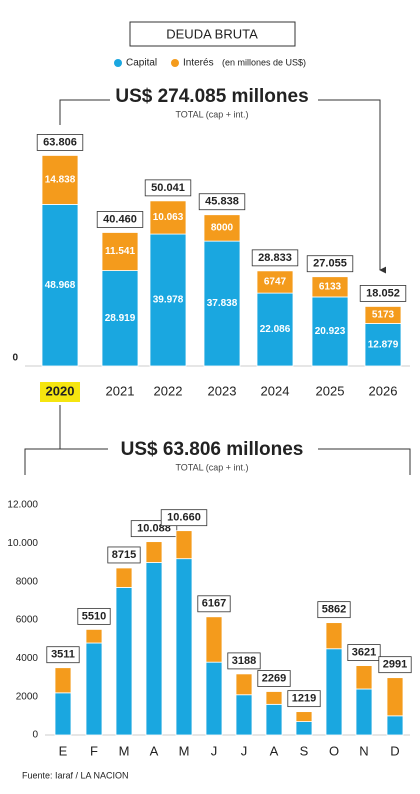 The image size is (420, 794). I want to click on total-label: 5862, so click(334, 610).